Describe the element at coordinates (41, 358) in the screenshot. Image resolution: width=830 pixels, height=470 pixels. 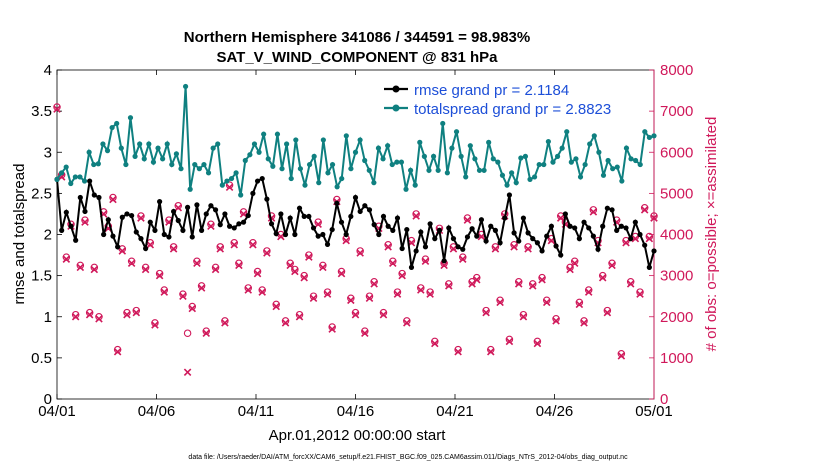
I see `y-tick-label: 0.5` at that location.